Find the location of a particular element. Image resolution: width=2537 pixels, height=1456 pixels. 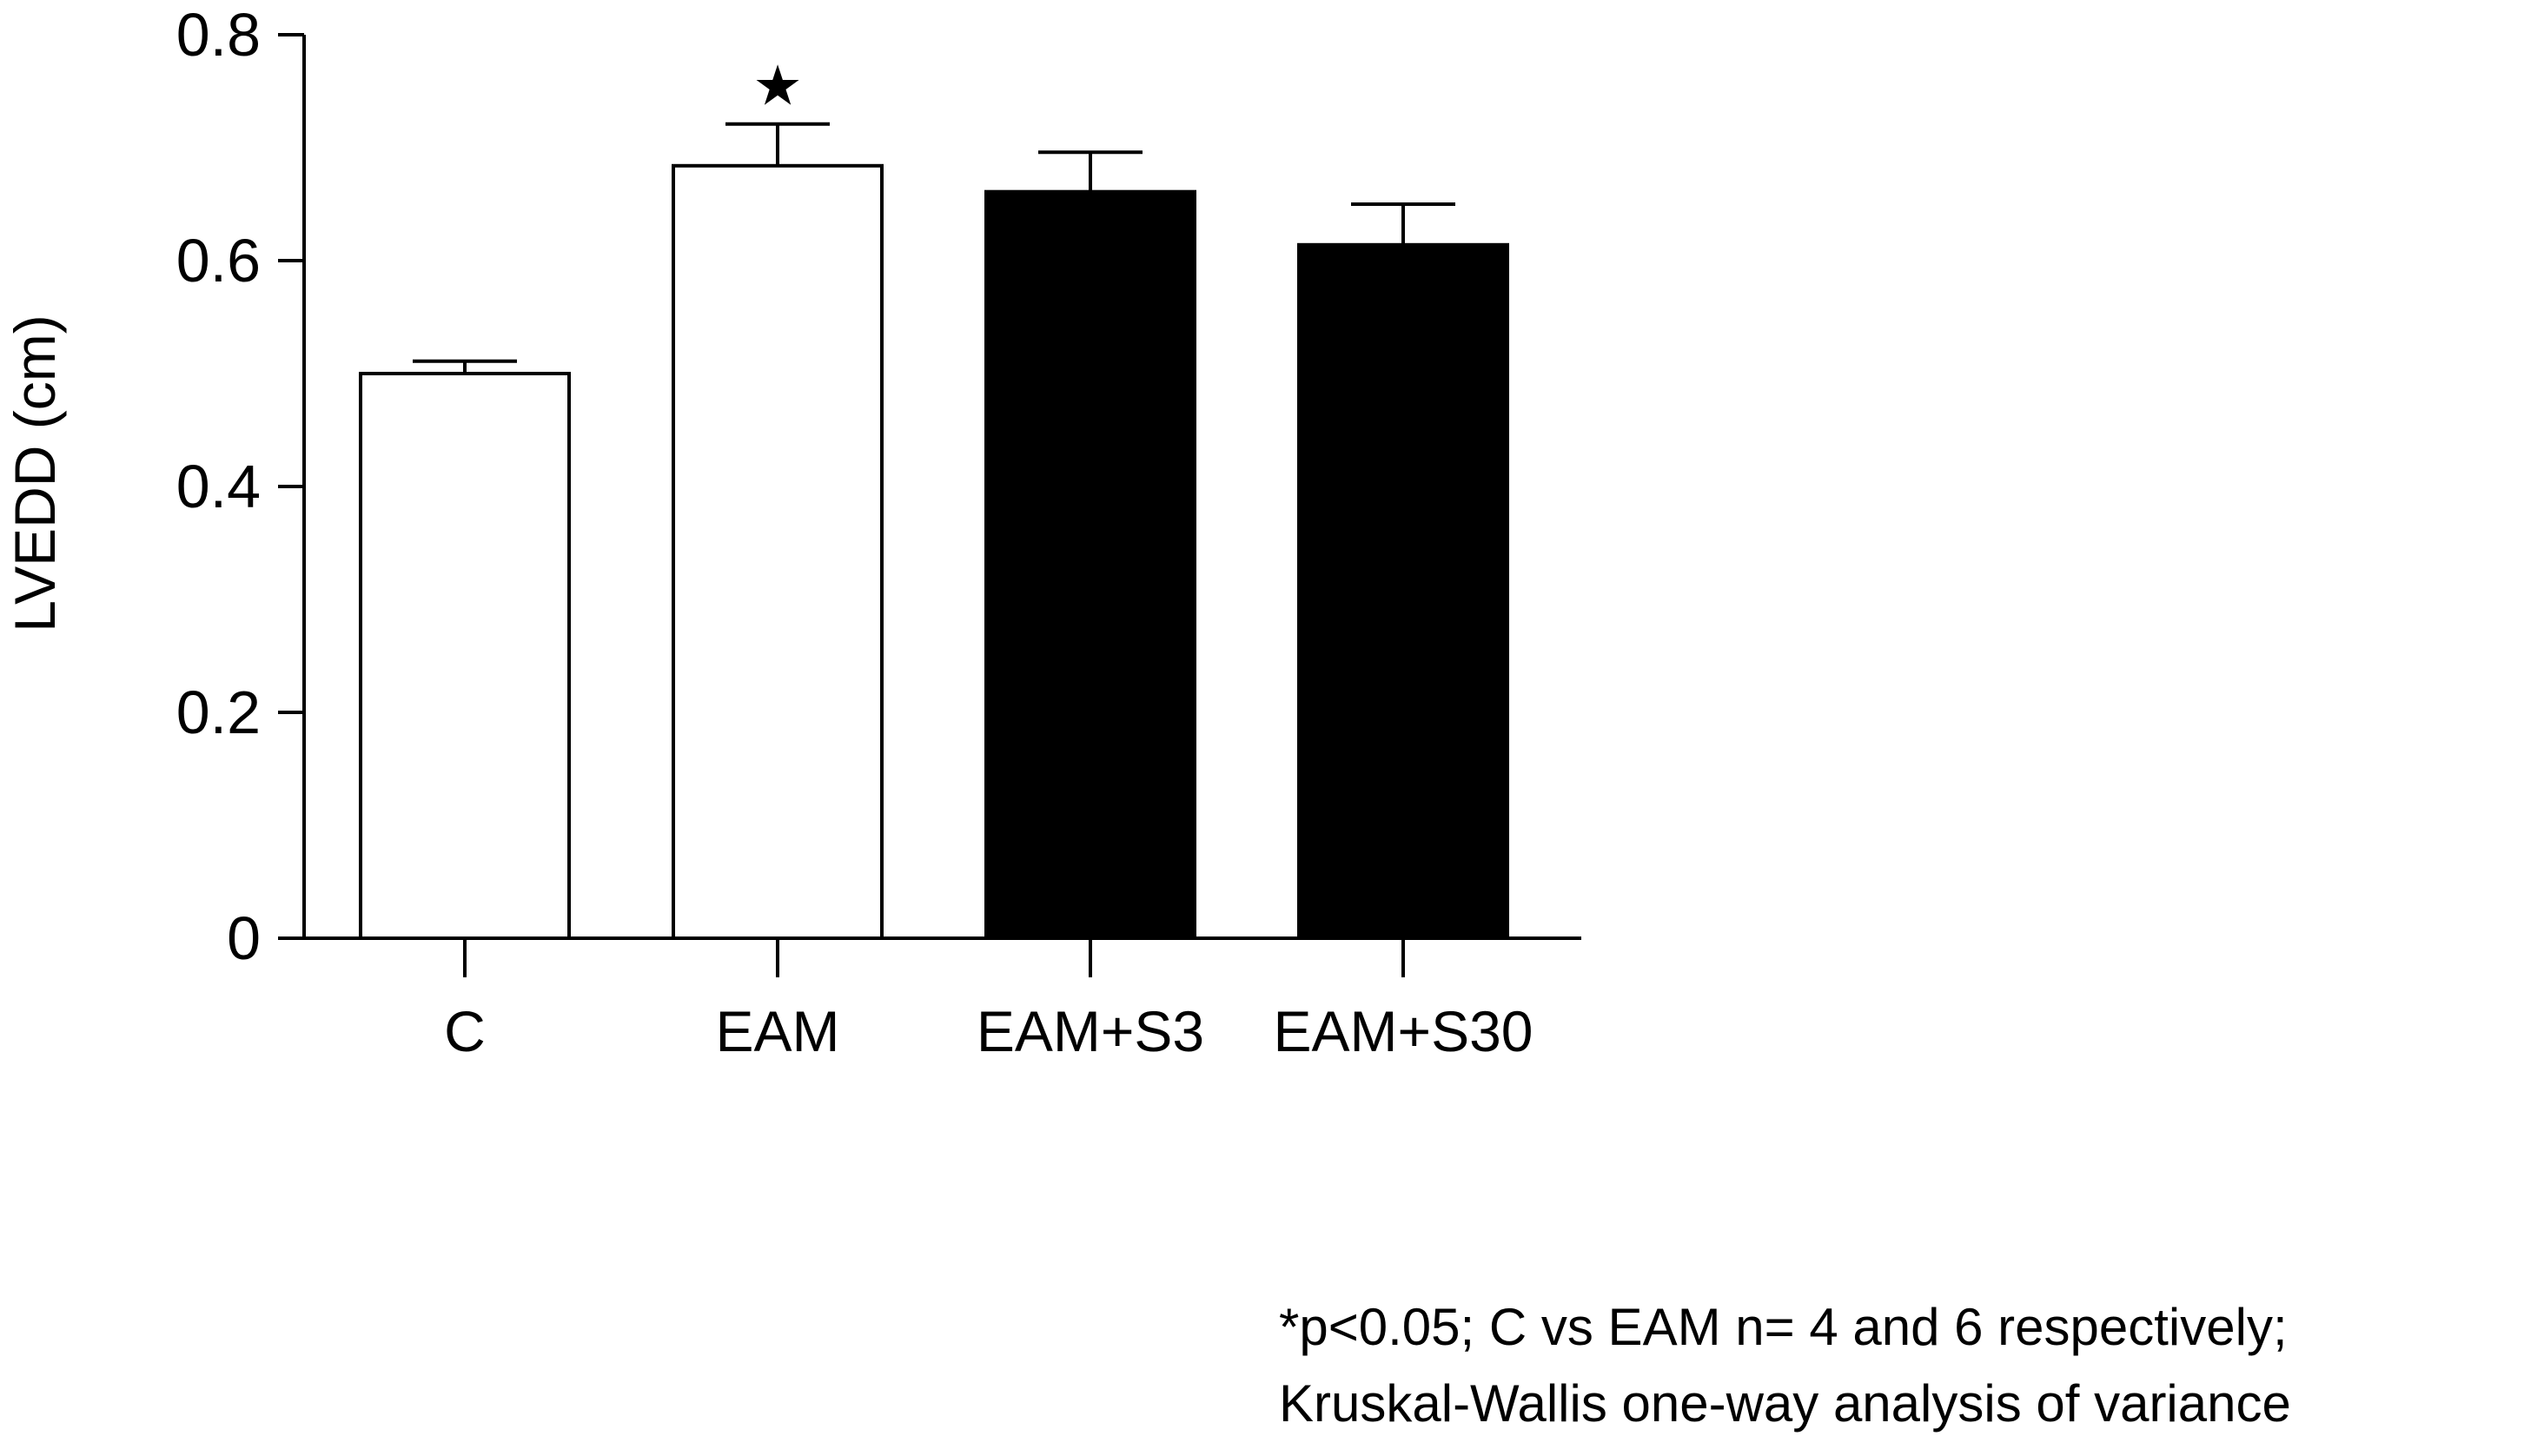

x-tick-label-0: C is located at coordinates (465, 1031).